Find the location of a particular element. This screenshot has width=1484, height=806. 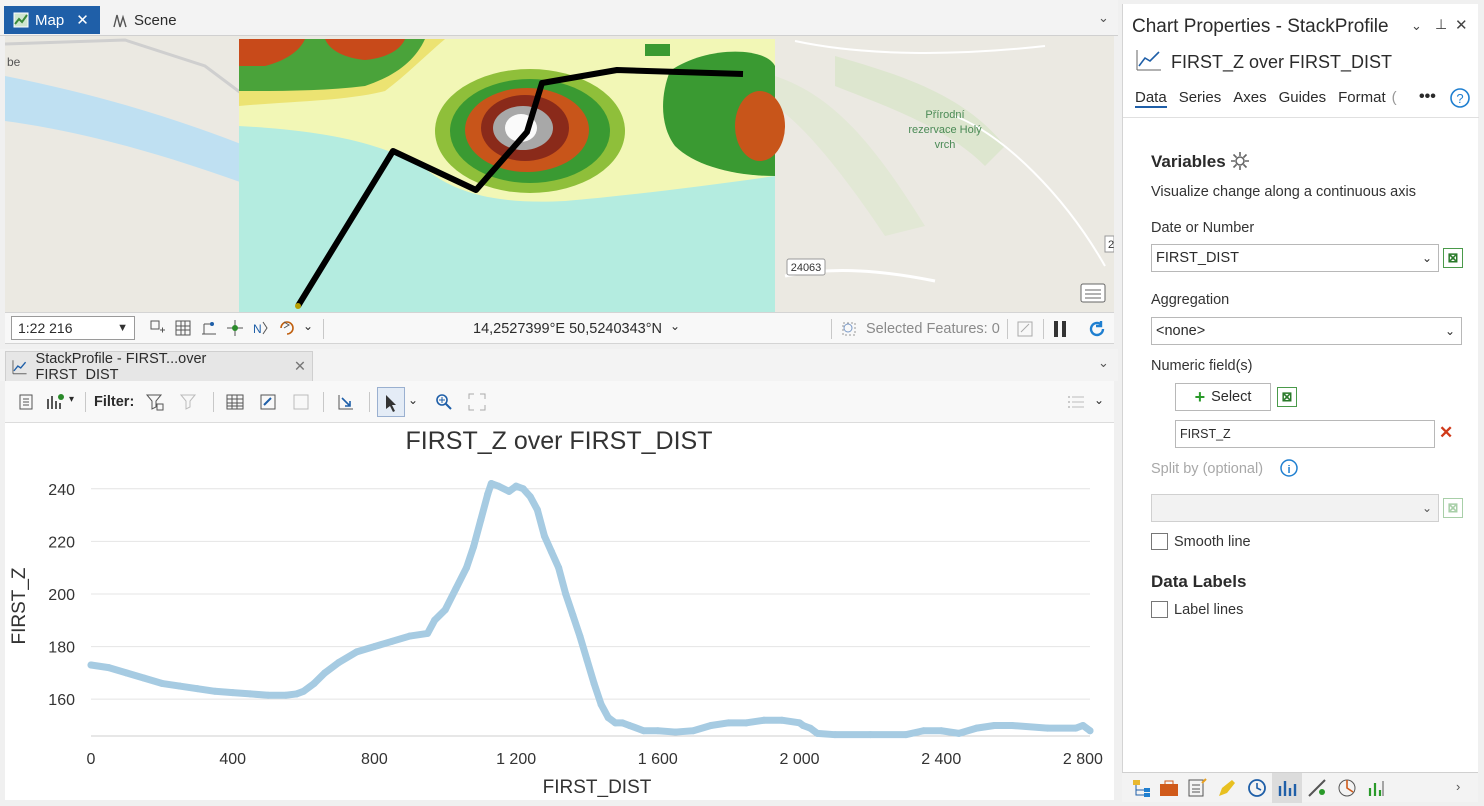

more-tabs-button: ••• is located at coordinates (1427, 96).